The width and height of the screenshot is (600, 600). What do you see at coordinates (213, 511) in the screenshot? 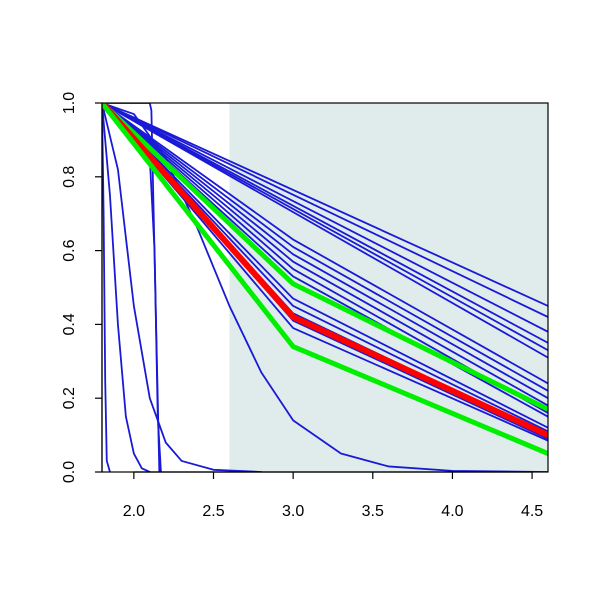
I see `x-tick-label: 2.5` at bounding box center [213, 511].